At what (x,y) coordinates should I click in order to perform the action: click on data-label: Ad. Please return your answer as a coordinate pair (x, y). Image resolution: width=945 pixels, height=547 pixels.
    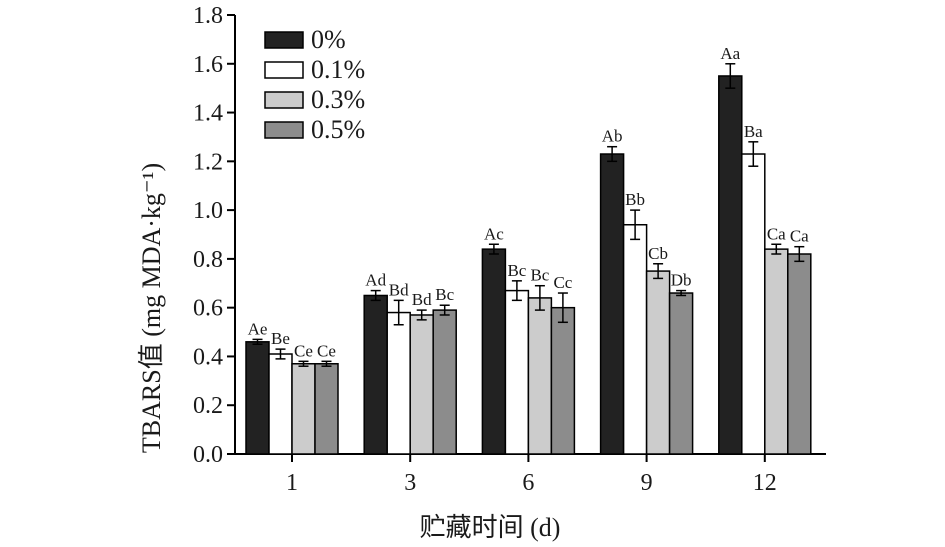
    Looking at the image, I should click on (375, 280).